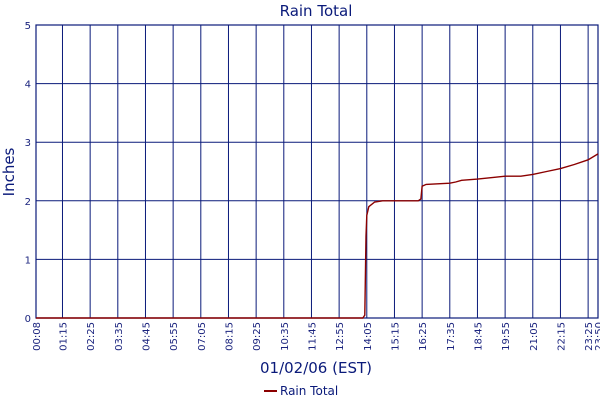  What do you see at coordinates (395, 336) in the screenshot?
I see `x-tick-label: 15:15` at bounding box center [395, 336].